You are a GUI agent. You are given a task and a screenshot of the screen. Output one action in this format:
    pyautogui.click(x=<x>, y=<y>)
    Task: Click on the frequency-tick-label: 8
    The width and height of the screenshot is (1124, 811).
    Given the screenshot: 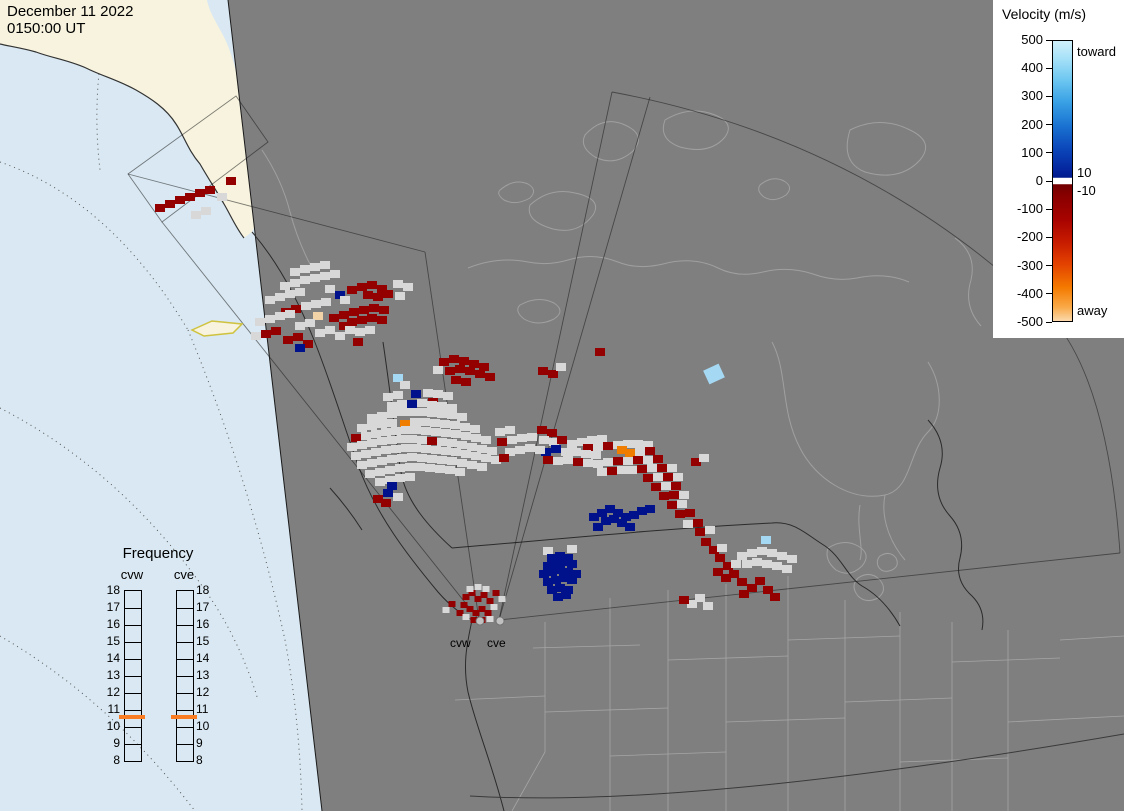 What is the action you would take?
    pyautogui.click(x=199, y=760)
    